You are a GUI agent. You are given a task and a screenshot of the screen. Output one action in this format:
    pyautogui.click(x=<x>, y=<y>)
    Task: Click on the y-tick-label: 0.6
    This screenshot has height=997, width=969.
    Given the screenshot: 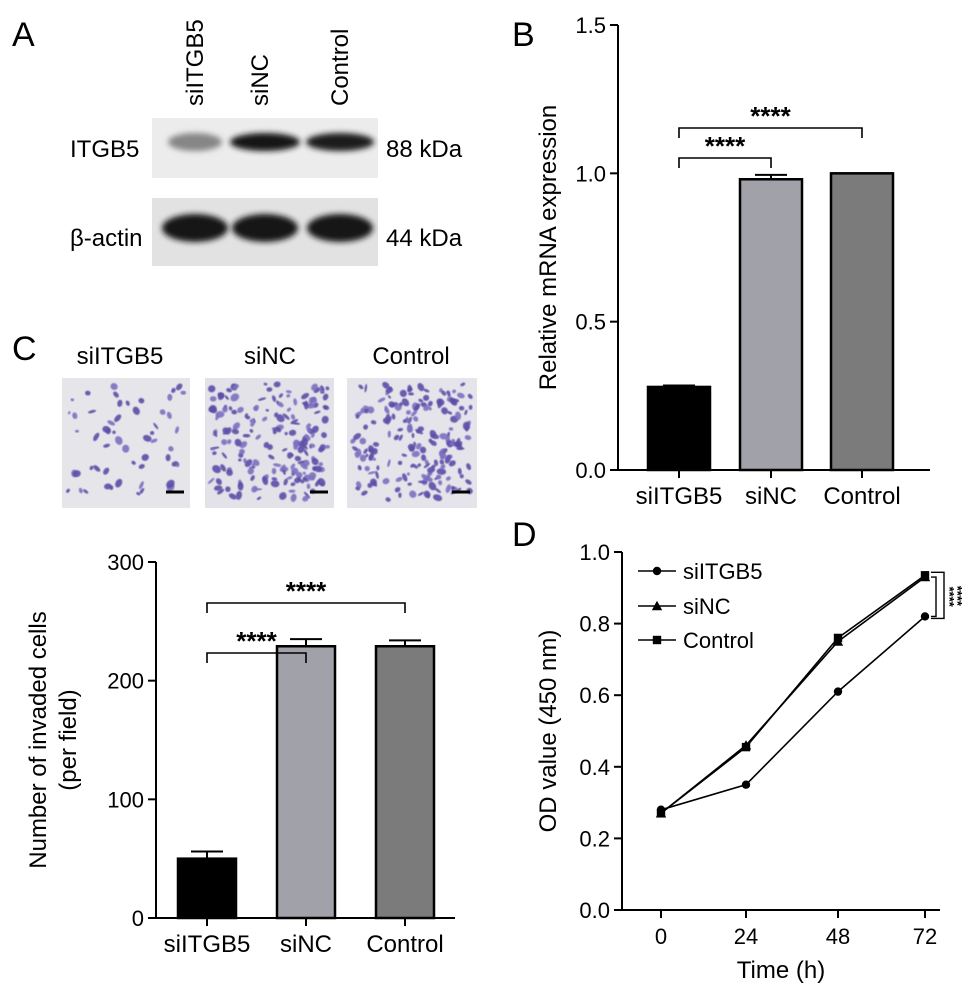 What is the action you would take?
    pyautogui.click(x=594, y=695)
    